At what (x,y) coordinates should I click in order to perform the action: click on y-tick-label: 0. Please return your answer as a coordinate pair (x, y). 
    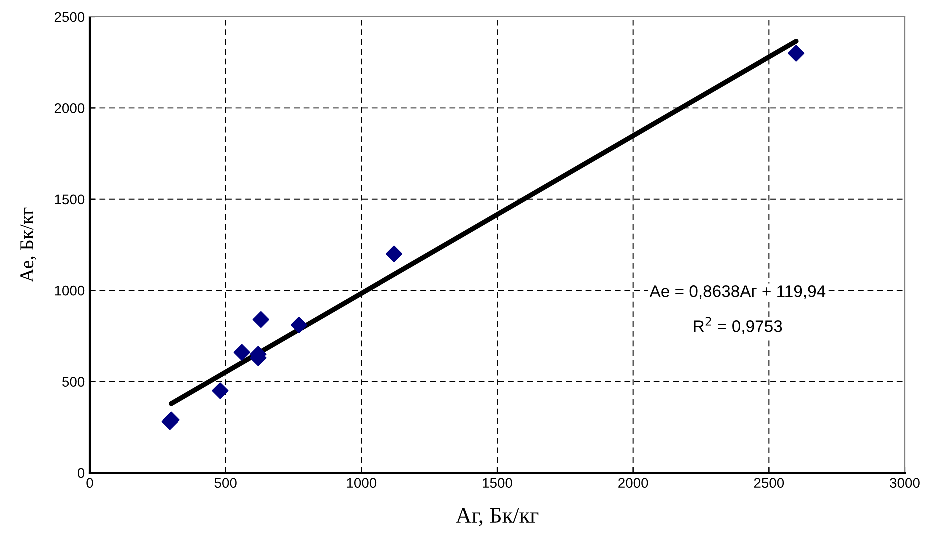
    Looking at the image, I should click on (81, 473).